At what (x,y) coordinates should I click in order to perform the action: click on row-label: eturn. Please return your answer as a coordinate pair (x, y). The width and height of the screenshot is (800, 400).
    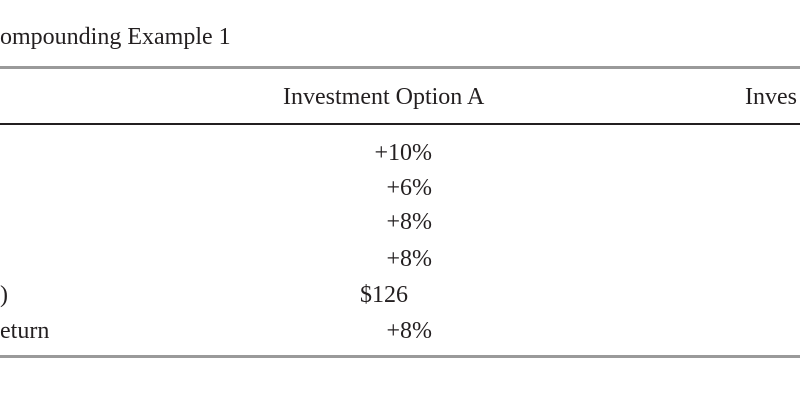
    Looking at the image, I should click on (25, 331).